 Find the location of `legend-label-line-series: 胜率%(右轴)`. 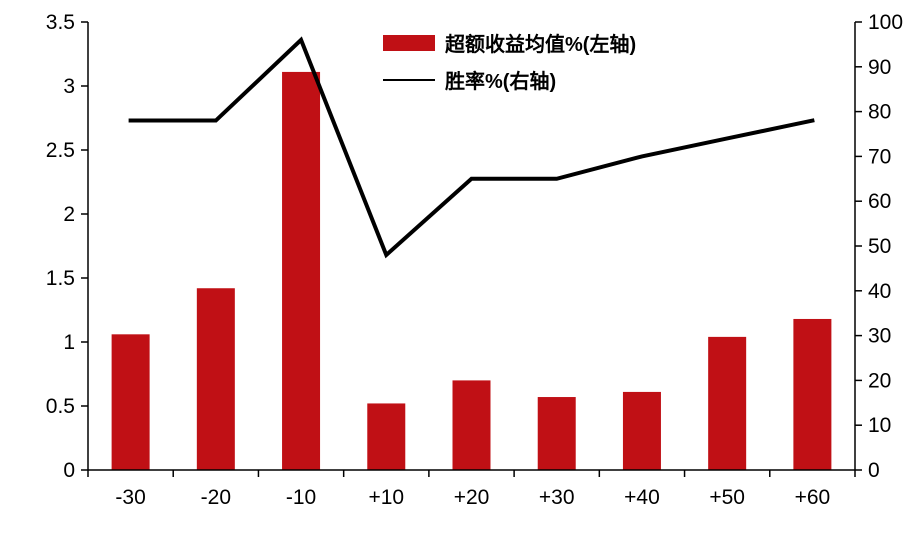

legend-label-line-series: 胜率%(右轴) is located at coordinates (501, 82).